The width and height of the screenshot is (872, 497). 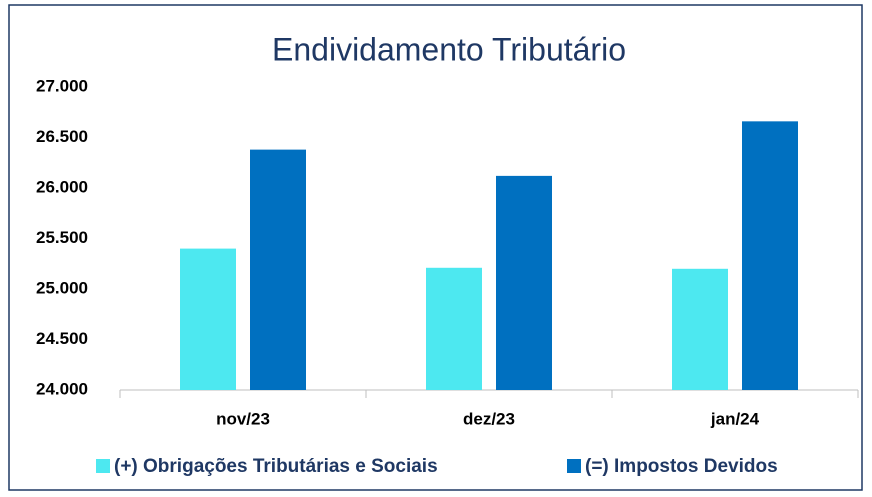 What do you see at coordinates (62, 338) in the screenshot?
I see `y-tick-label: 24.500` at bounding box center [62, 338].